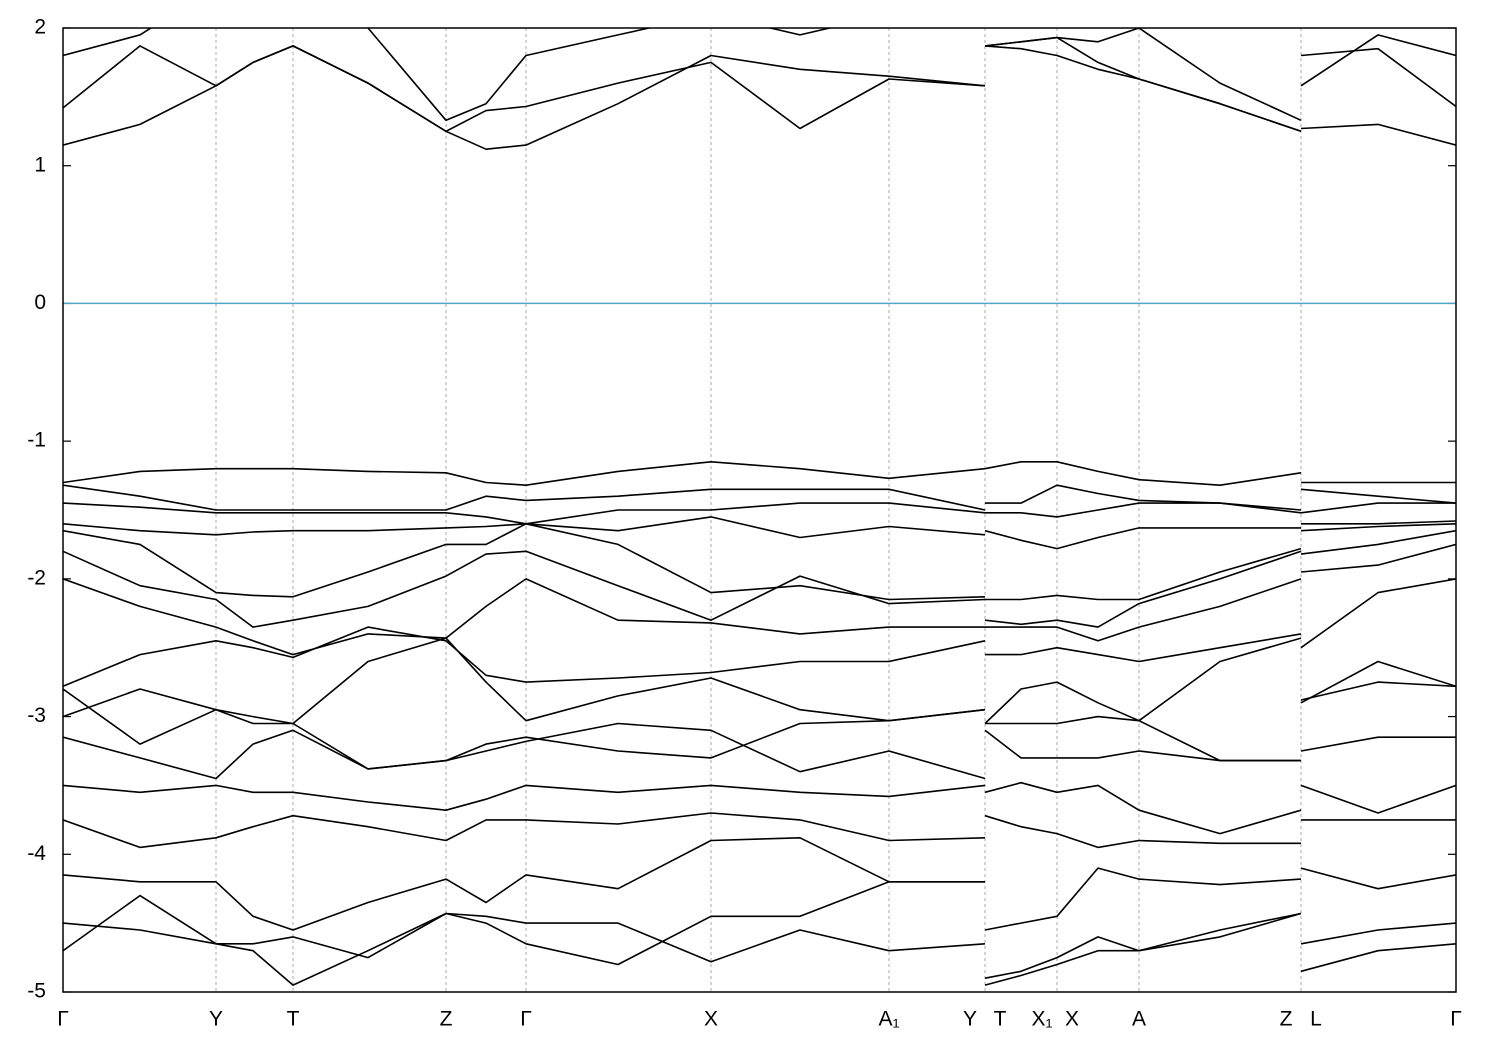 This screenshot has width=1500, height=1050. What do you see at coordinates (40, 27) in the screenshot?
I see `y-tick-label: 2` at bounding box center [40, 27].